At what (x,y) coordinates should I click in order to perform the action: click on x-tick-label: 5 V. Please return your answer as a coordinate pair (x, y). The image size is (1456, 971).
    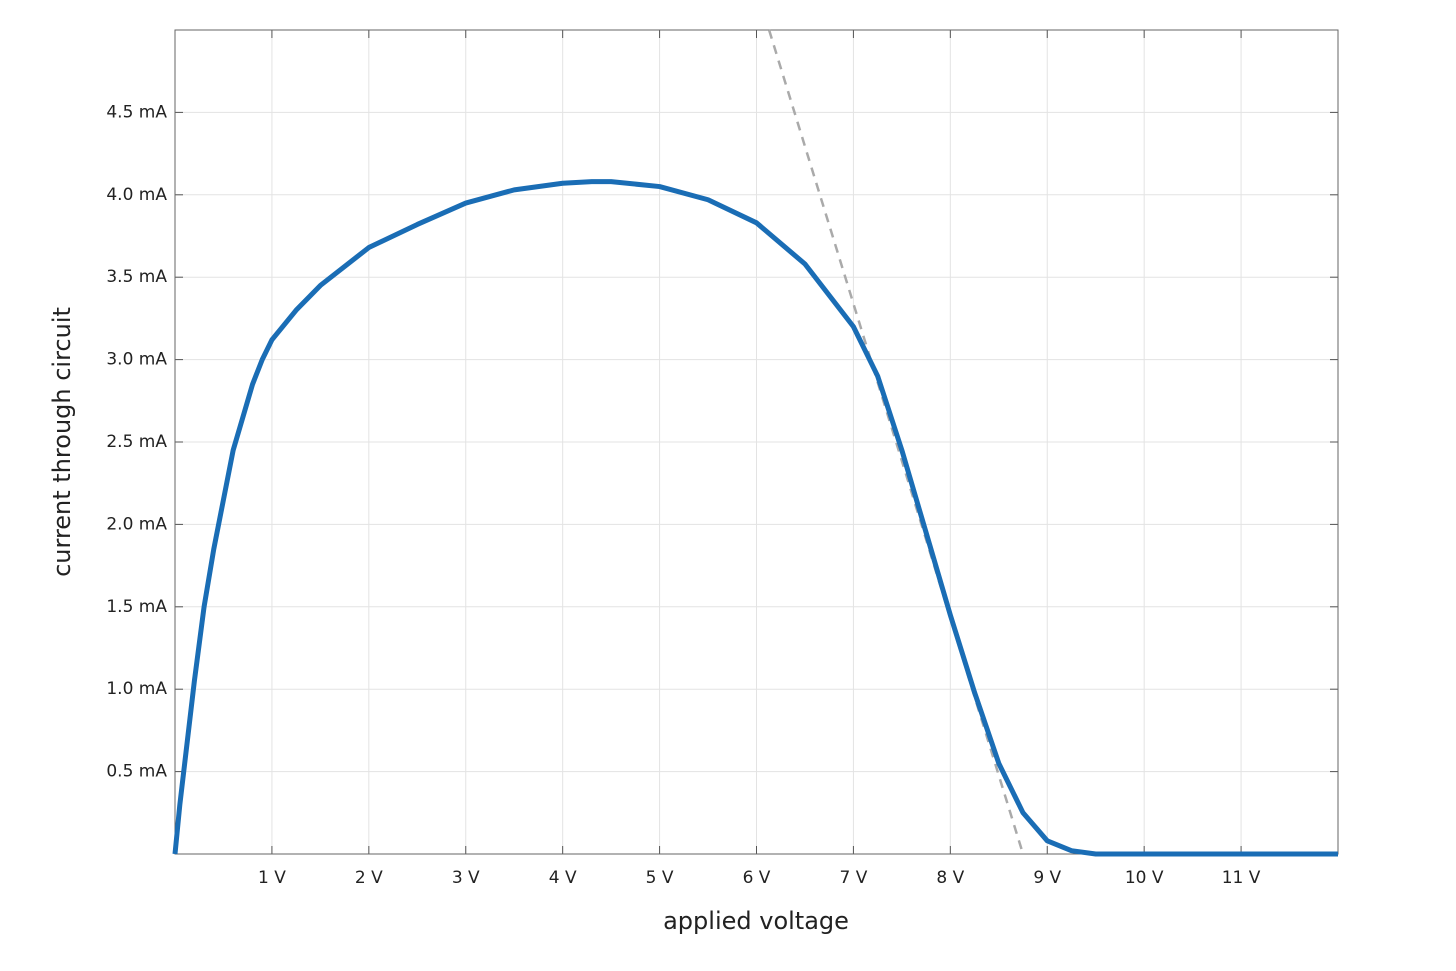
    Looking at the image, I should click on (660, 878).